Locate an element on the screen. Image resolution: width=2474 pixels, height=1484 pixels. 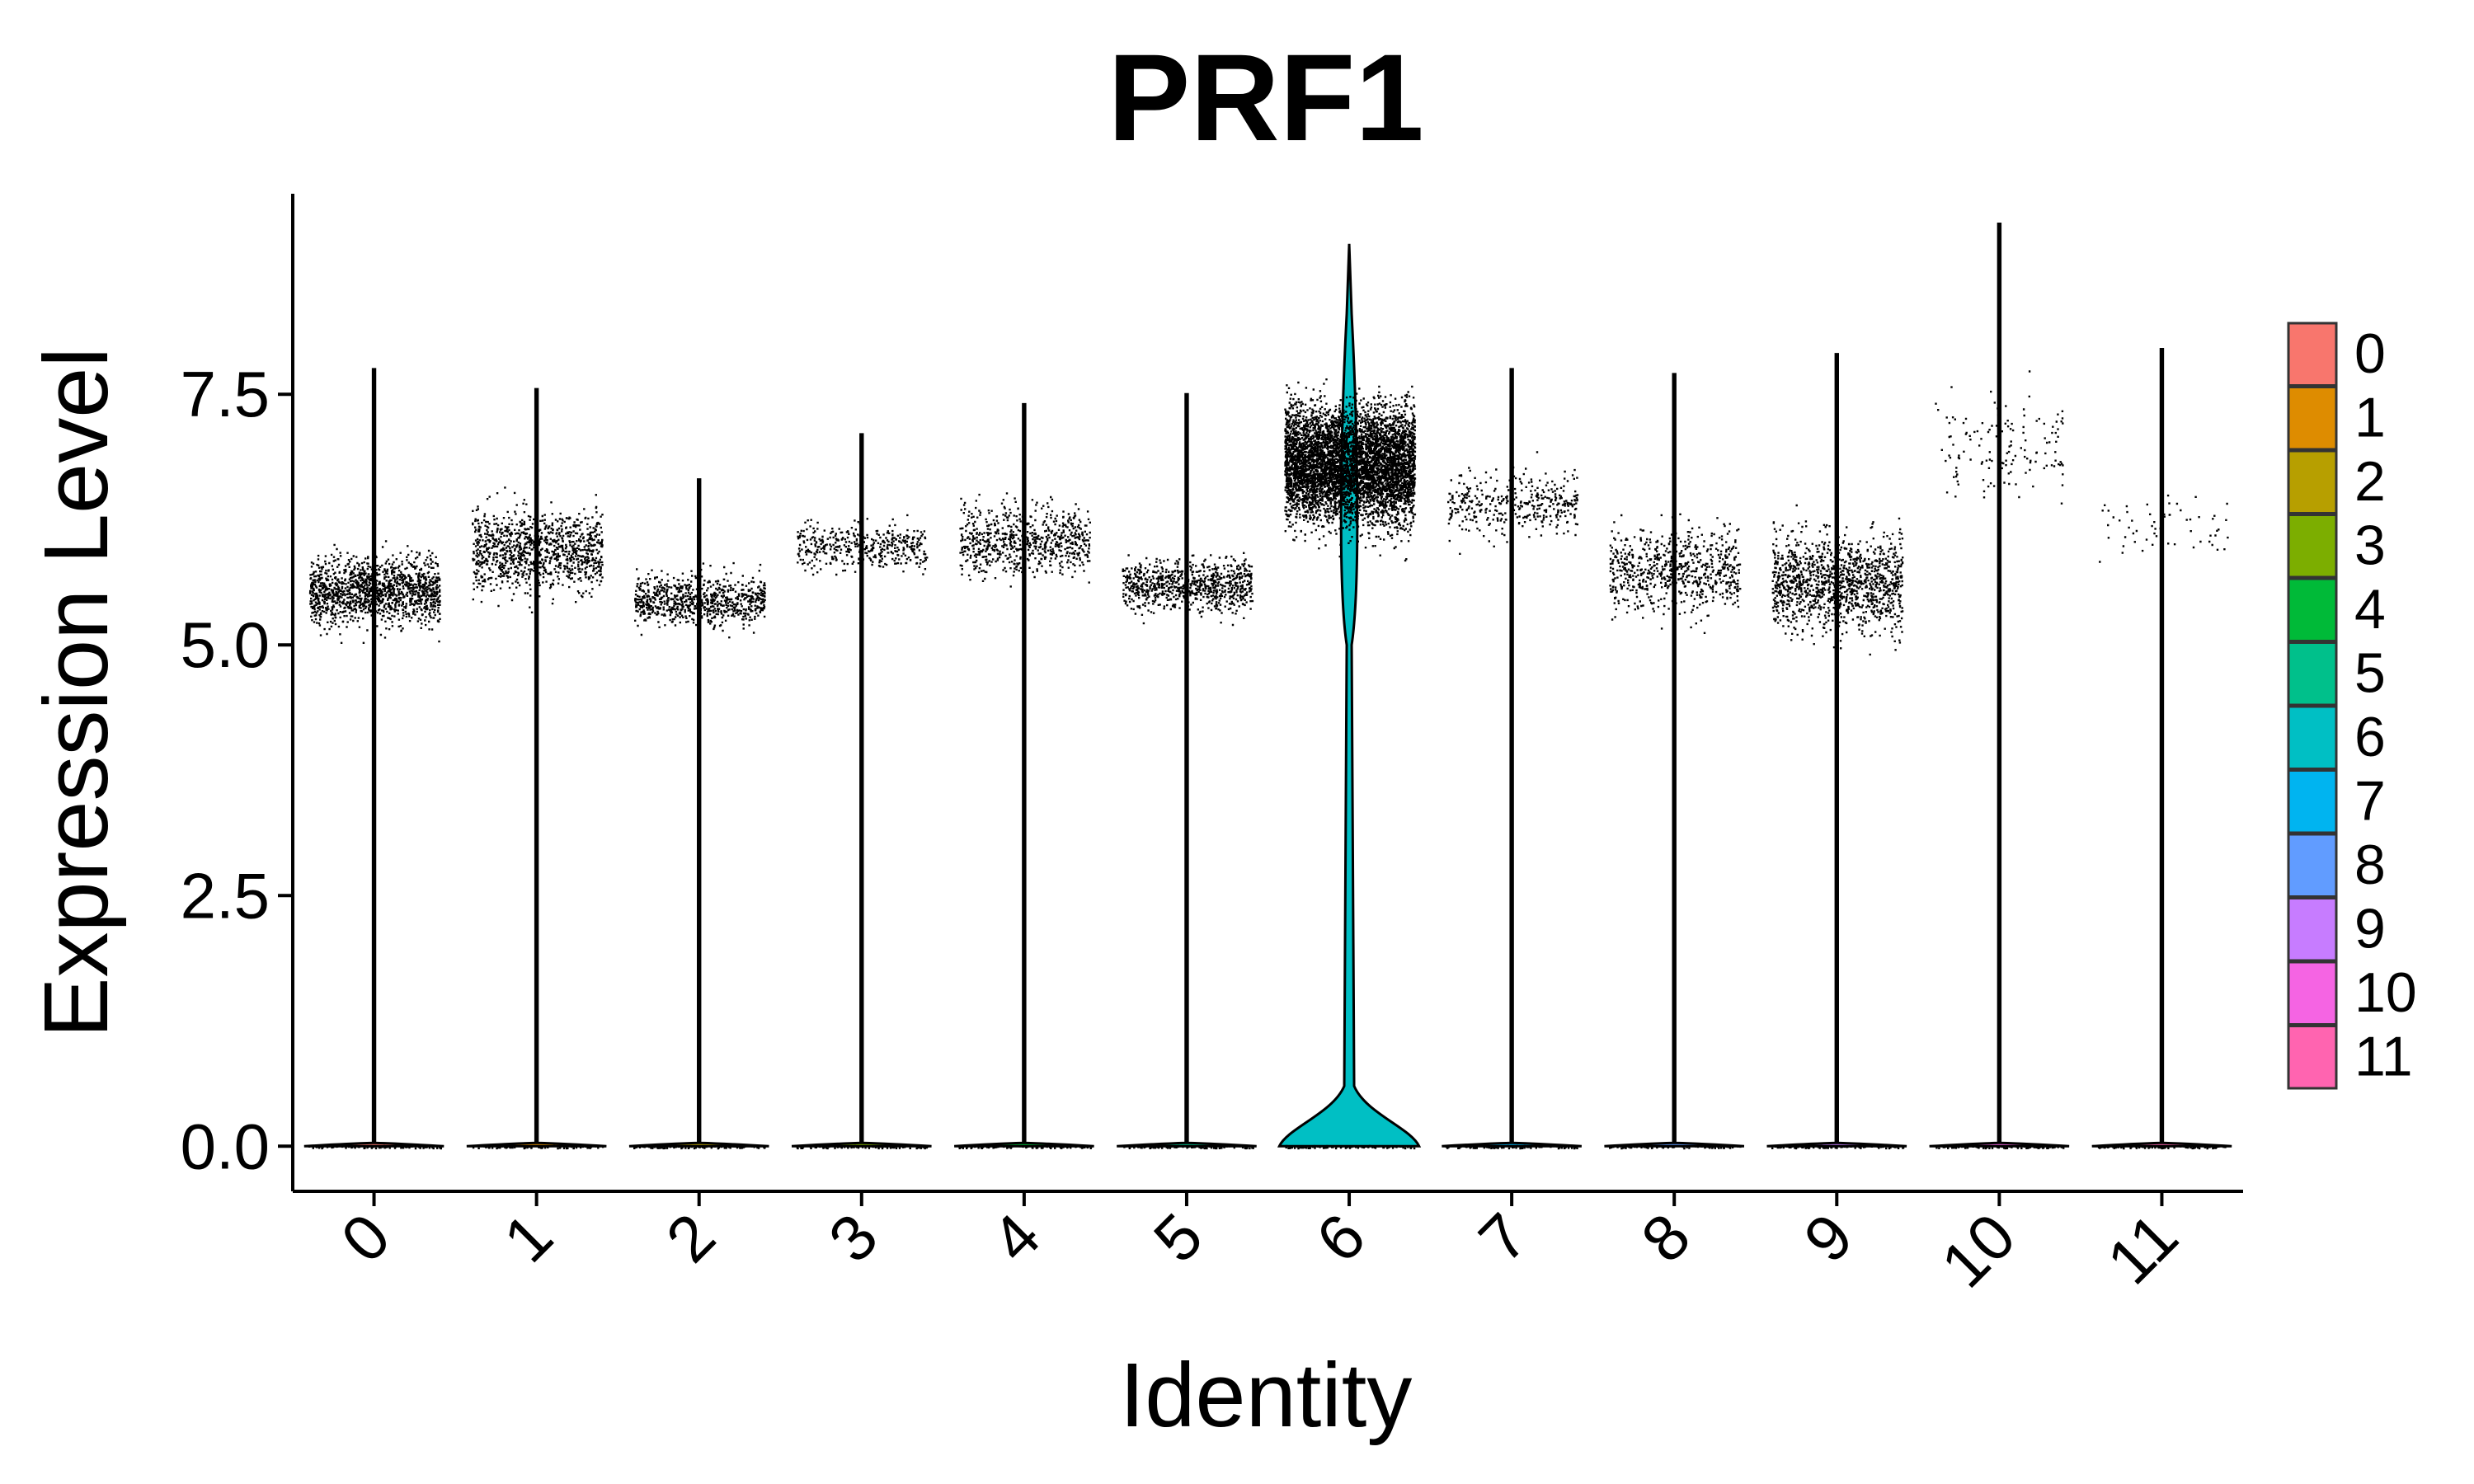
cluster-10-group is located at coordinates (1999, 686).